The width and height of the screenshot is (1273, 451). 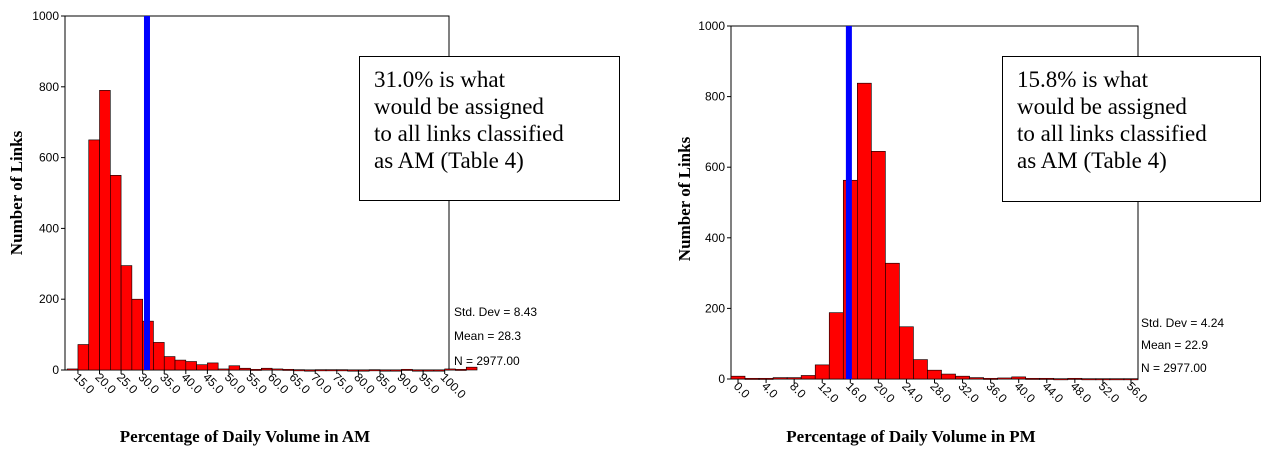 I want to click on y-tick-label: 600, so click(x=49, y=158).